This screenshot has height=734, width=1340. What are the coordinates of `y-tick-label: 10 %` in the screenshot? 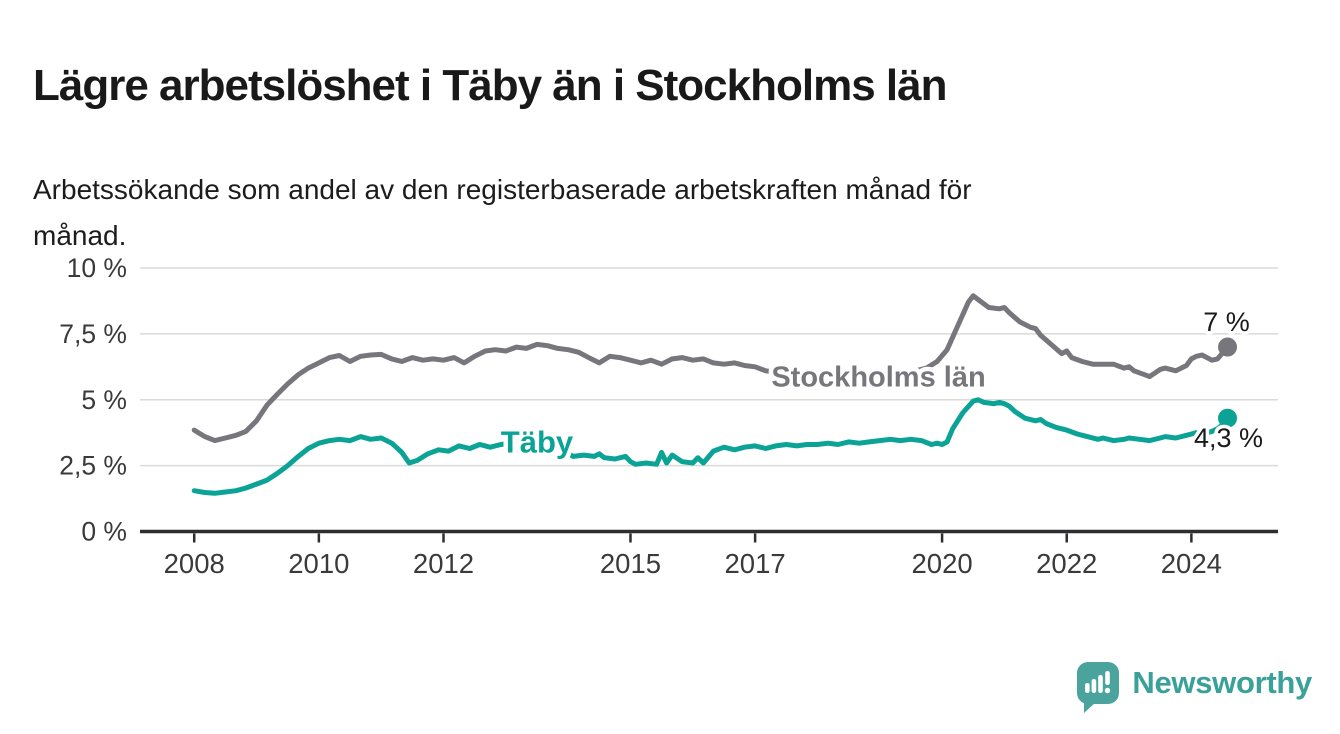 It's located at (97, 268).